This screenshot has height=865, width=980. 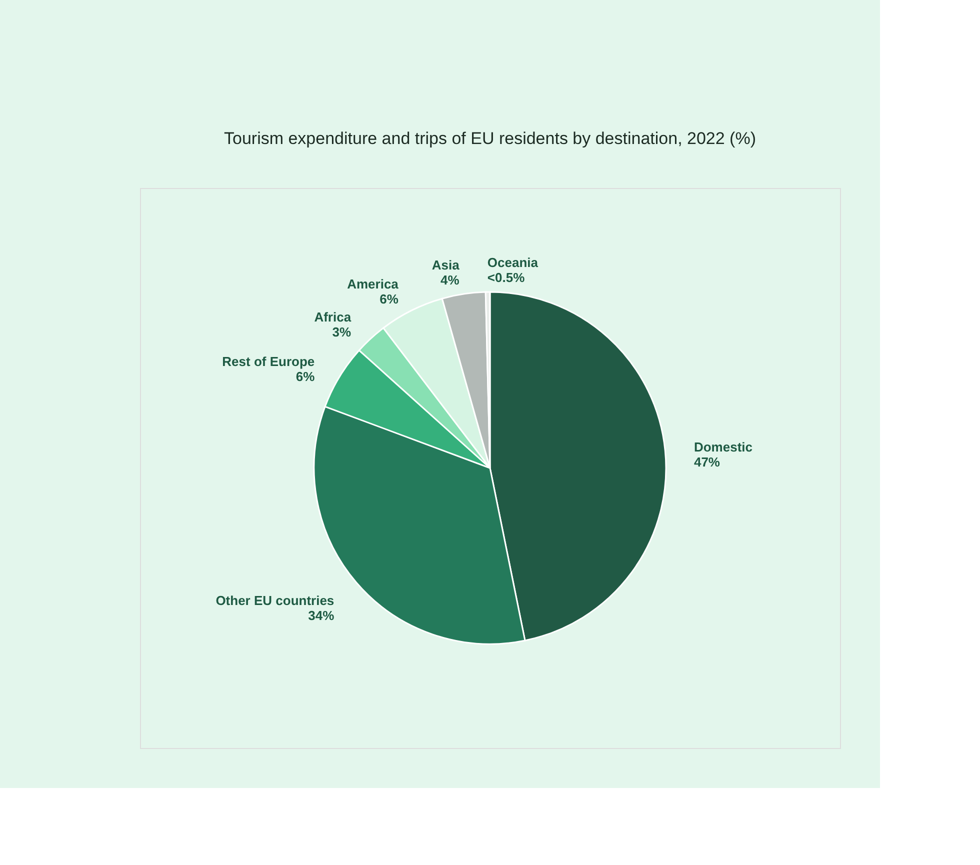 What do you see at coordinates (446, 264) in the screenshot?
I see `slice-label: Asia` at bounding box center [446, 264].